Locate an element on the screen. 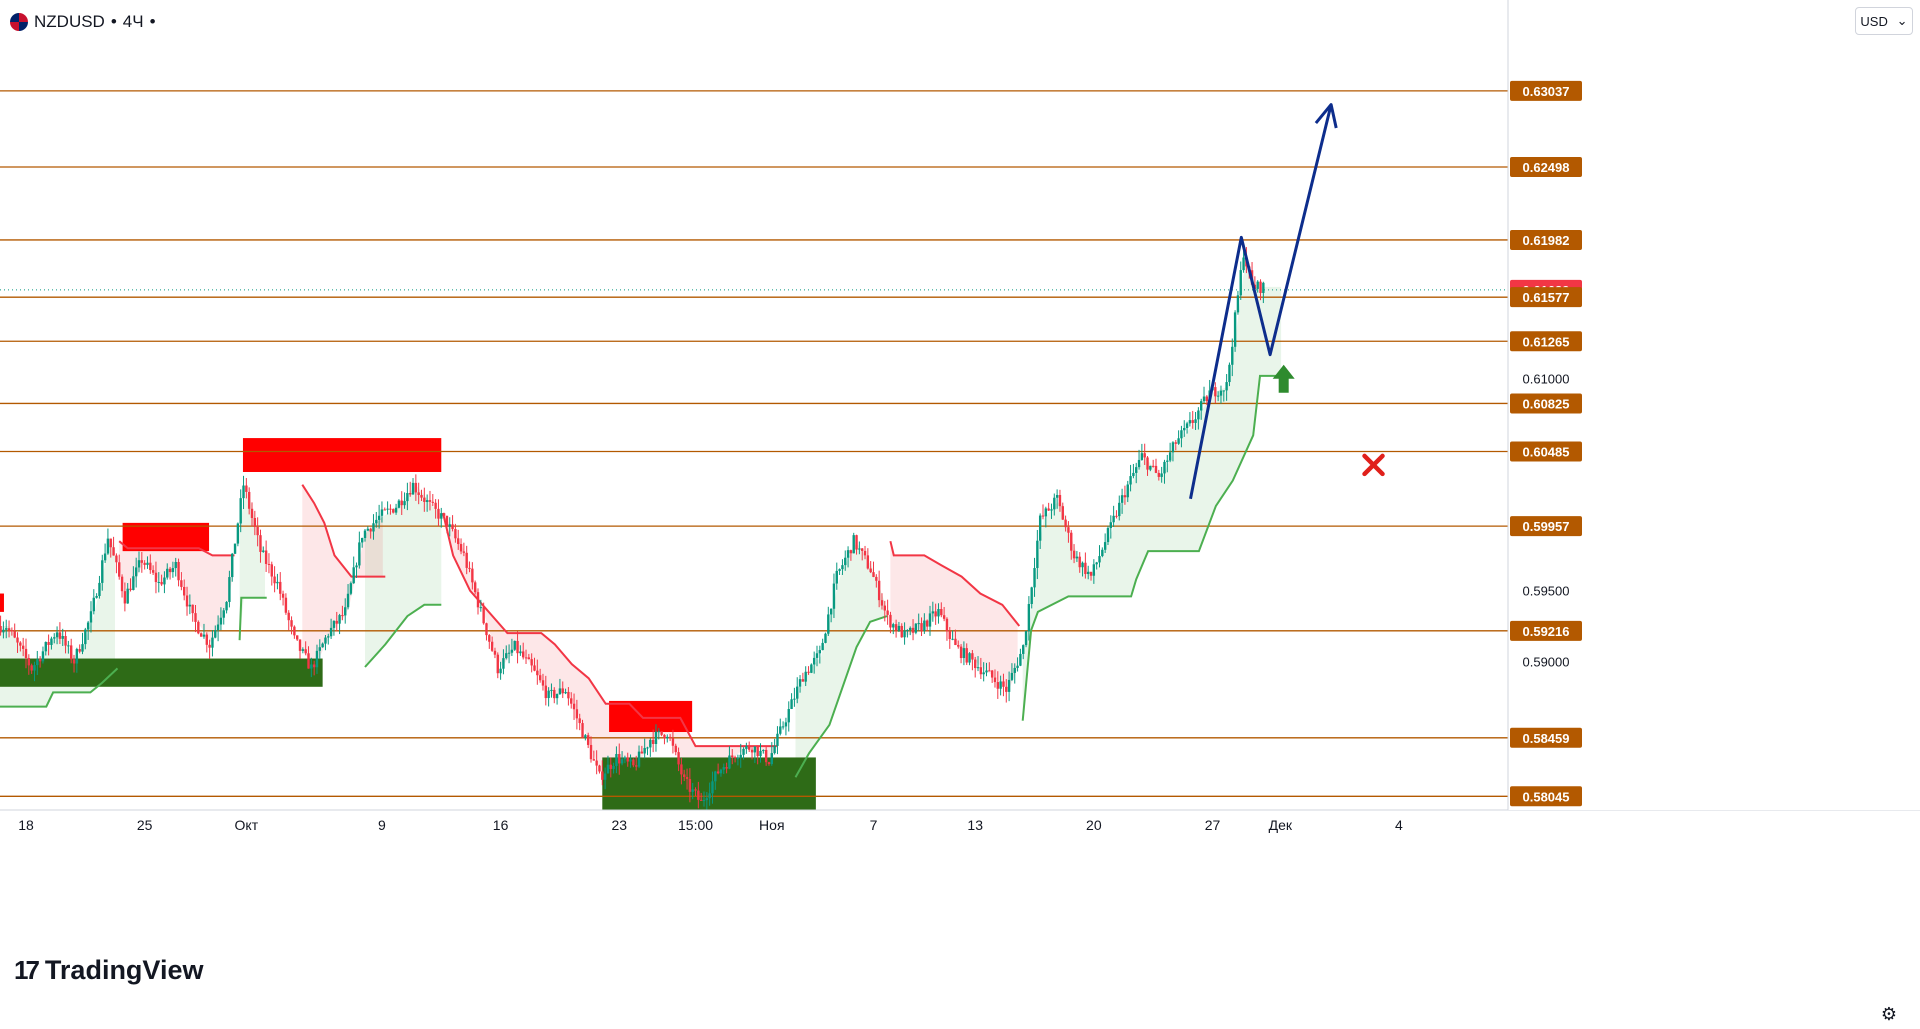 This screenshot has height=1029, width=1920. price-tick-0.59000: 0.59000 is located at coordinates (1546, 661).